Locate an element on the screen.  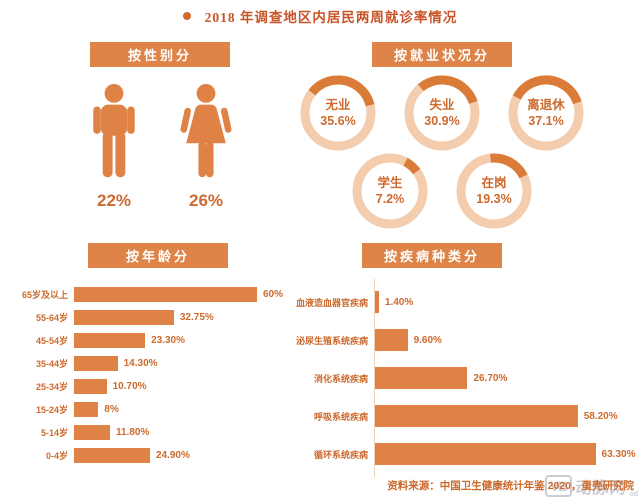
donut-label: 离退休 37.1% is located at coordinates (546, 113).